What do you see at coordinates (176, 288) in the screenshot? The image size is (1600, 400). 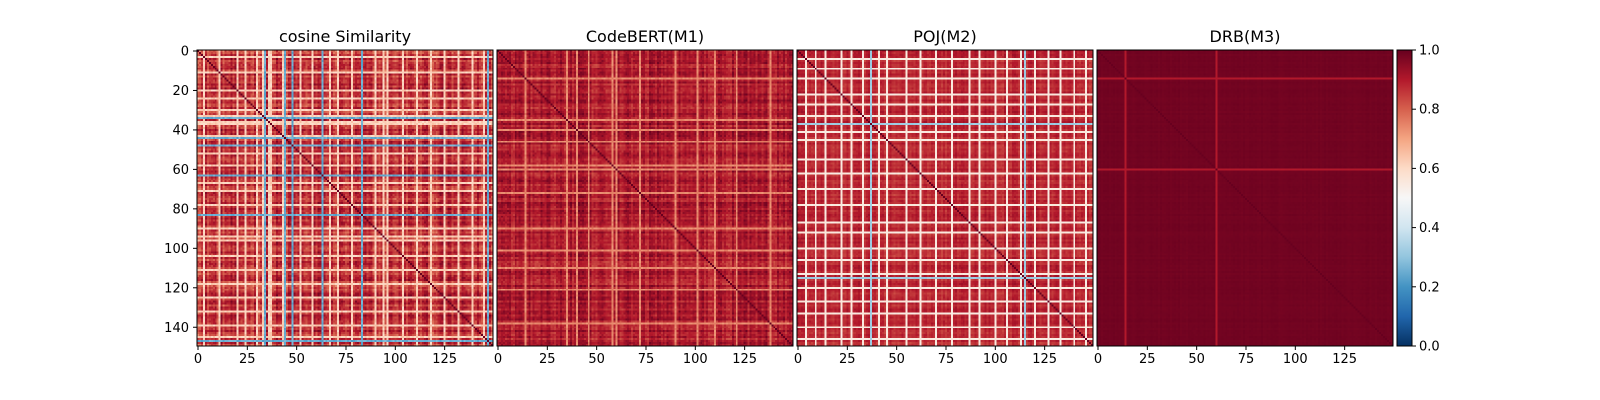 I see `y-tick-label: 120` at bounding box center [176, 288].